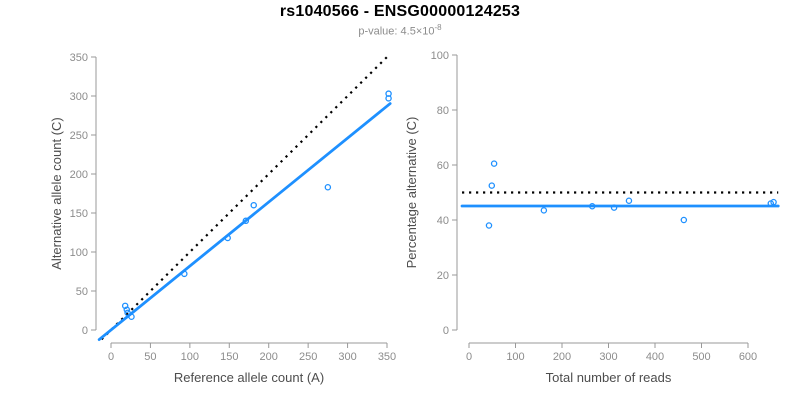  Describe the element at coordinates (609, 377) in the screenshot. I see `x-axis-title: Total number of reads` at that location.